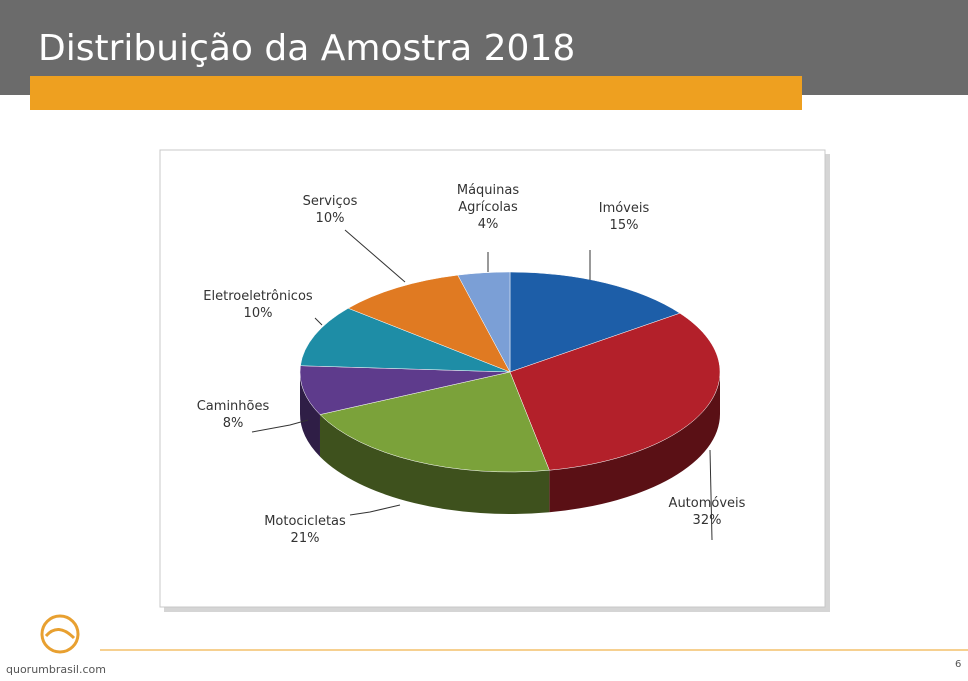  What do you see at coordinates (306, 48) in the screenshot?
I see `slide-title: Distribuição da Amostra 2018` at bounding box center [306, 48].